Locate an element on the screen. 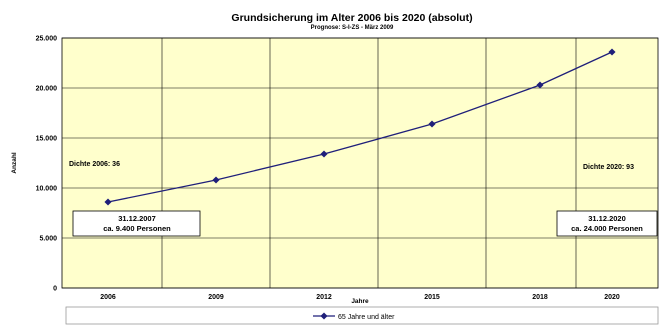 The height and width of the screenshot is (327, 661). y-tick-label: 10.000 is located at coordinates (47, 189).